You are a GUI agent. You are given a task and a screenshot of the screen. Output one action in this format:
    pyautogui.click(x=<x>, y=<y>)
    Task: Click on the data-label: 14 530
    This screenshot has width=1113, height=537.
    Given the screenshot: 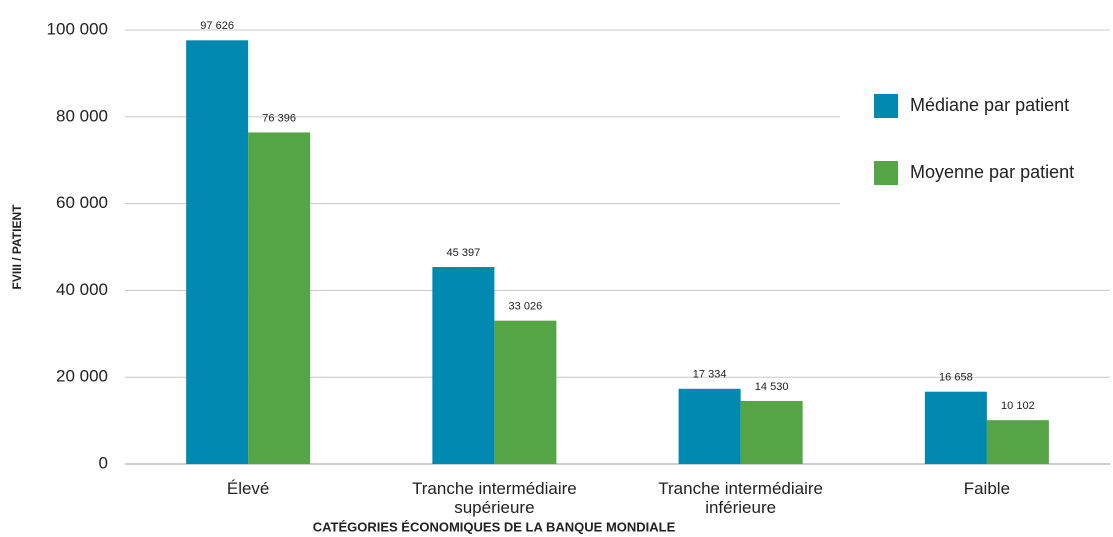 What is the action you would take?
    pyautogui.click(x=772, y=387)
    